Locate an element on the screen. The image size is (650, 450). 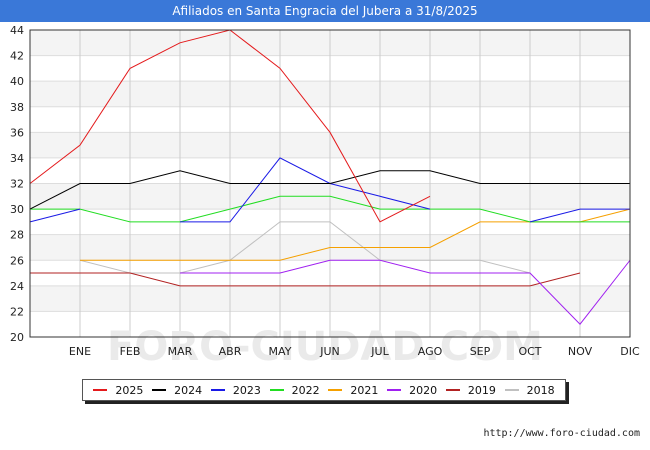
legend-item-2024: 2024 is located at coordinates (177, 390).